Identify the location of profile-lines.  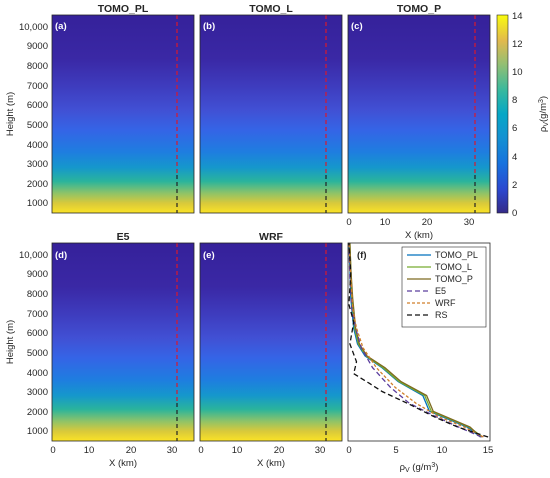
(418, 340).